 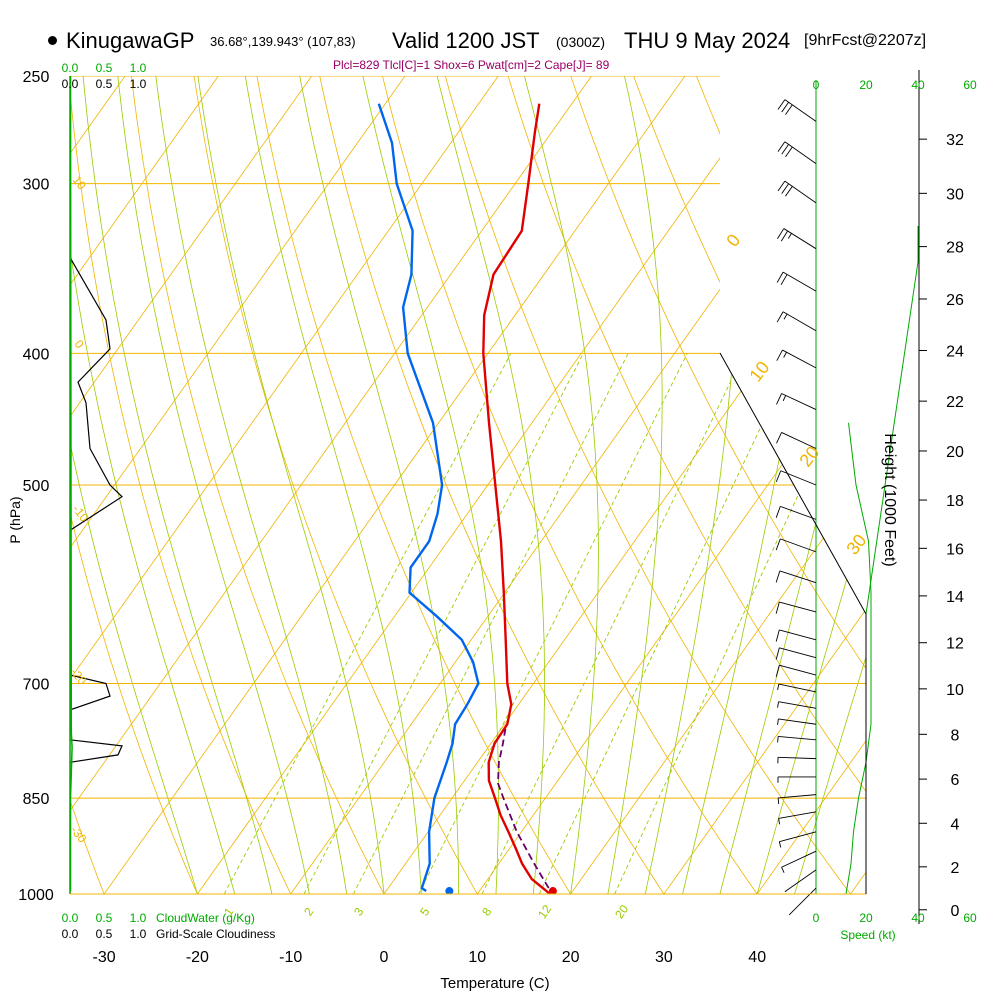 What do you see at coordinates (36, 799) in the screenshot?
I see `pressure-tick-label: 850` at bounding box center [36, 799].